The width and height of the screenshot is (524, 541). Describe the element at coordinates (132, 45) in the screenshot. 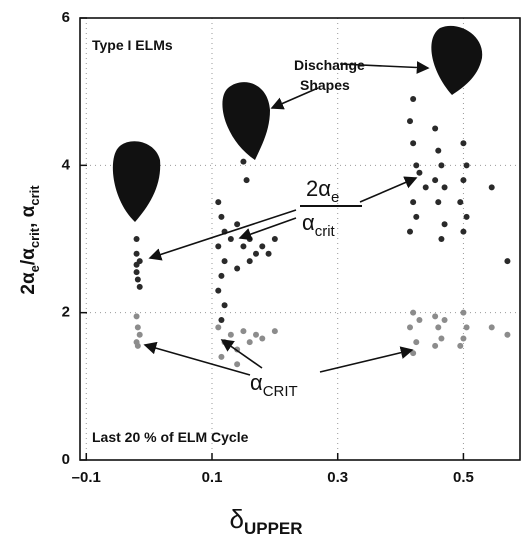

I see `annotation: Type I ELMs` at that location.